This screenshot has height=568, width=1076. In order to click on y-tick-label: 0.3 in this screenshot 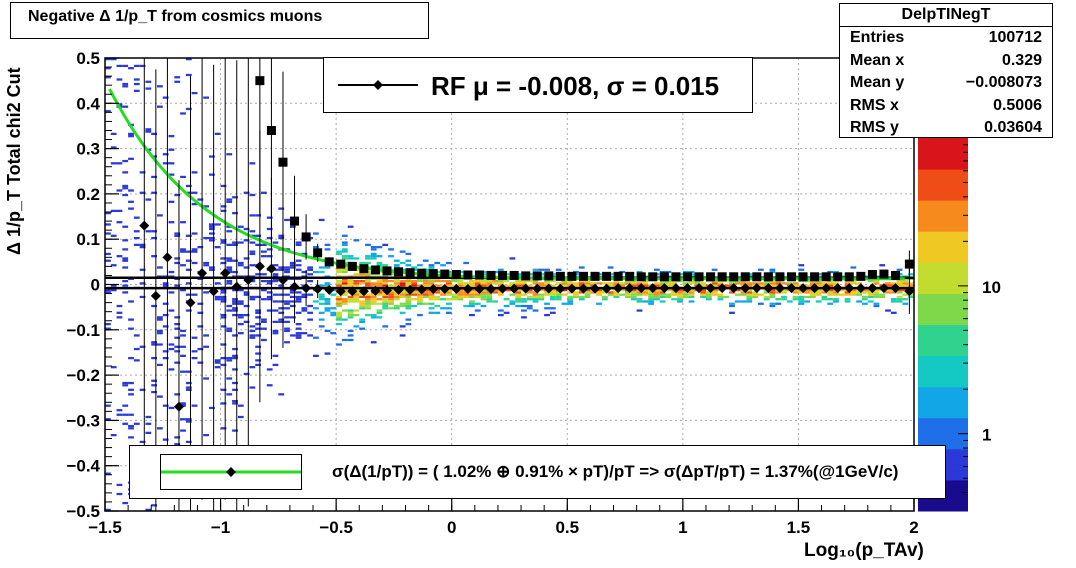, I will do `click(88, 149)`.